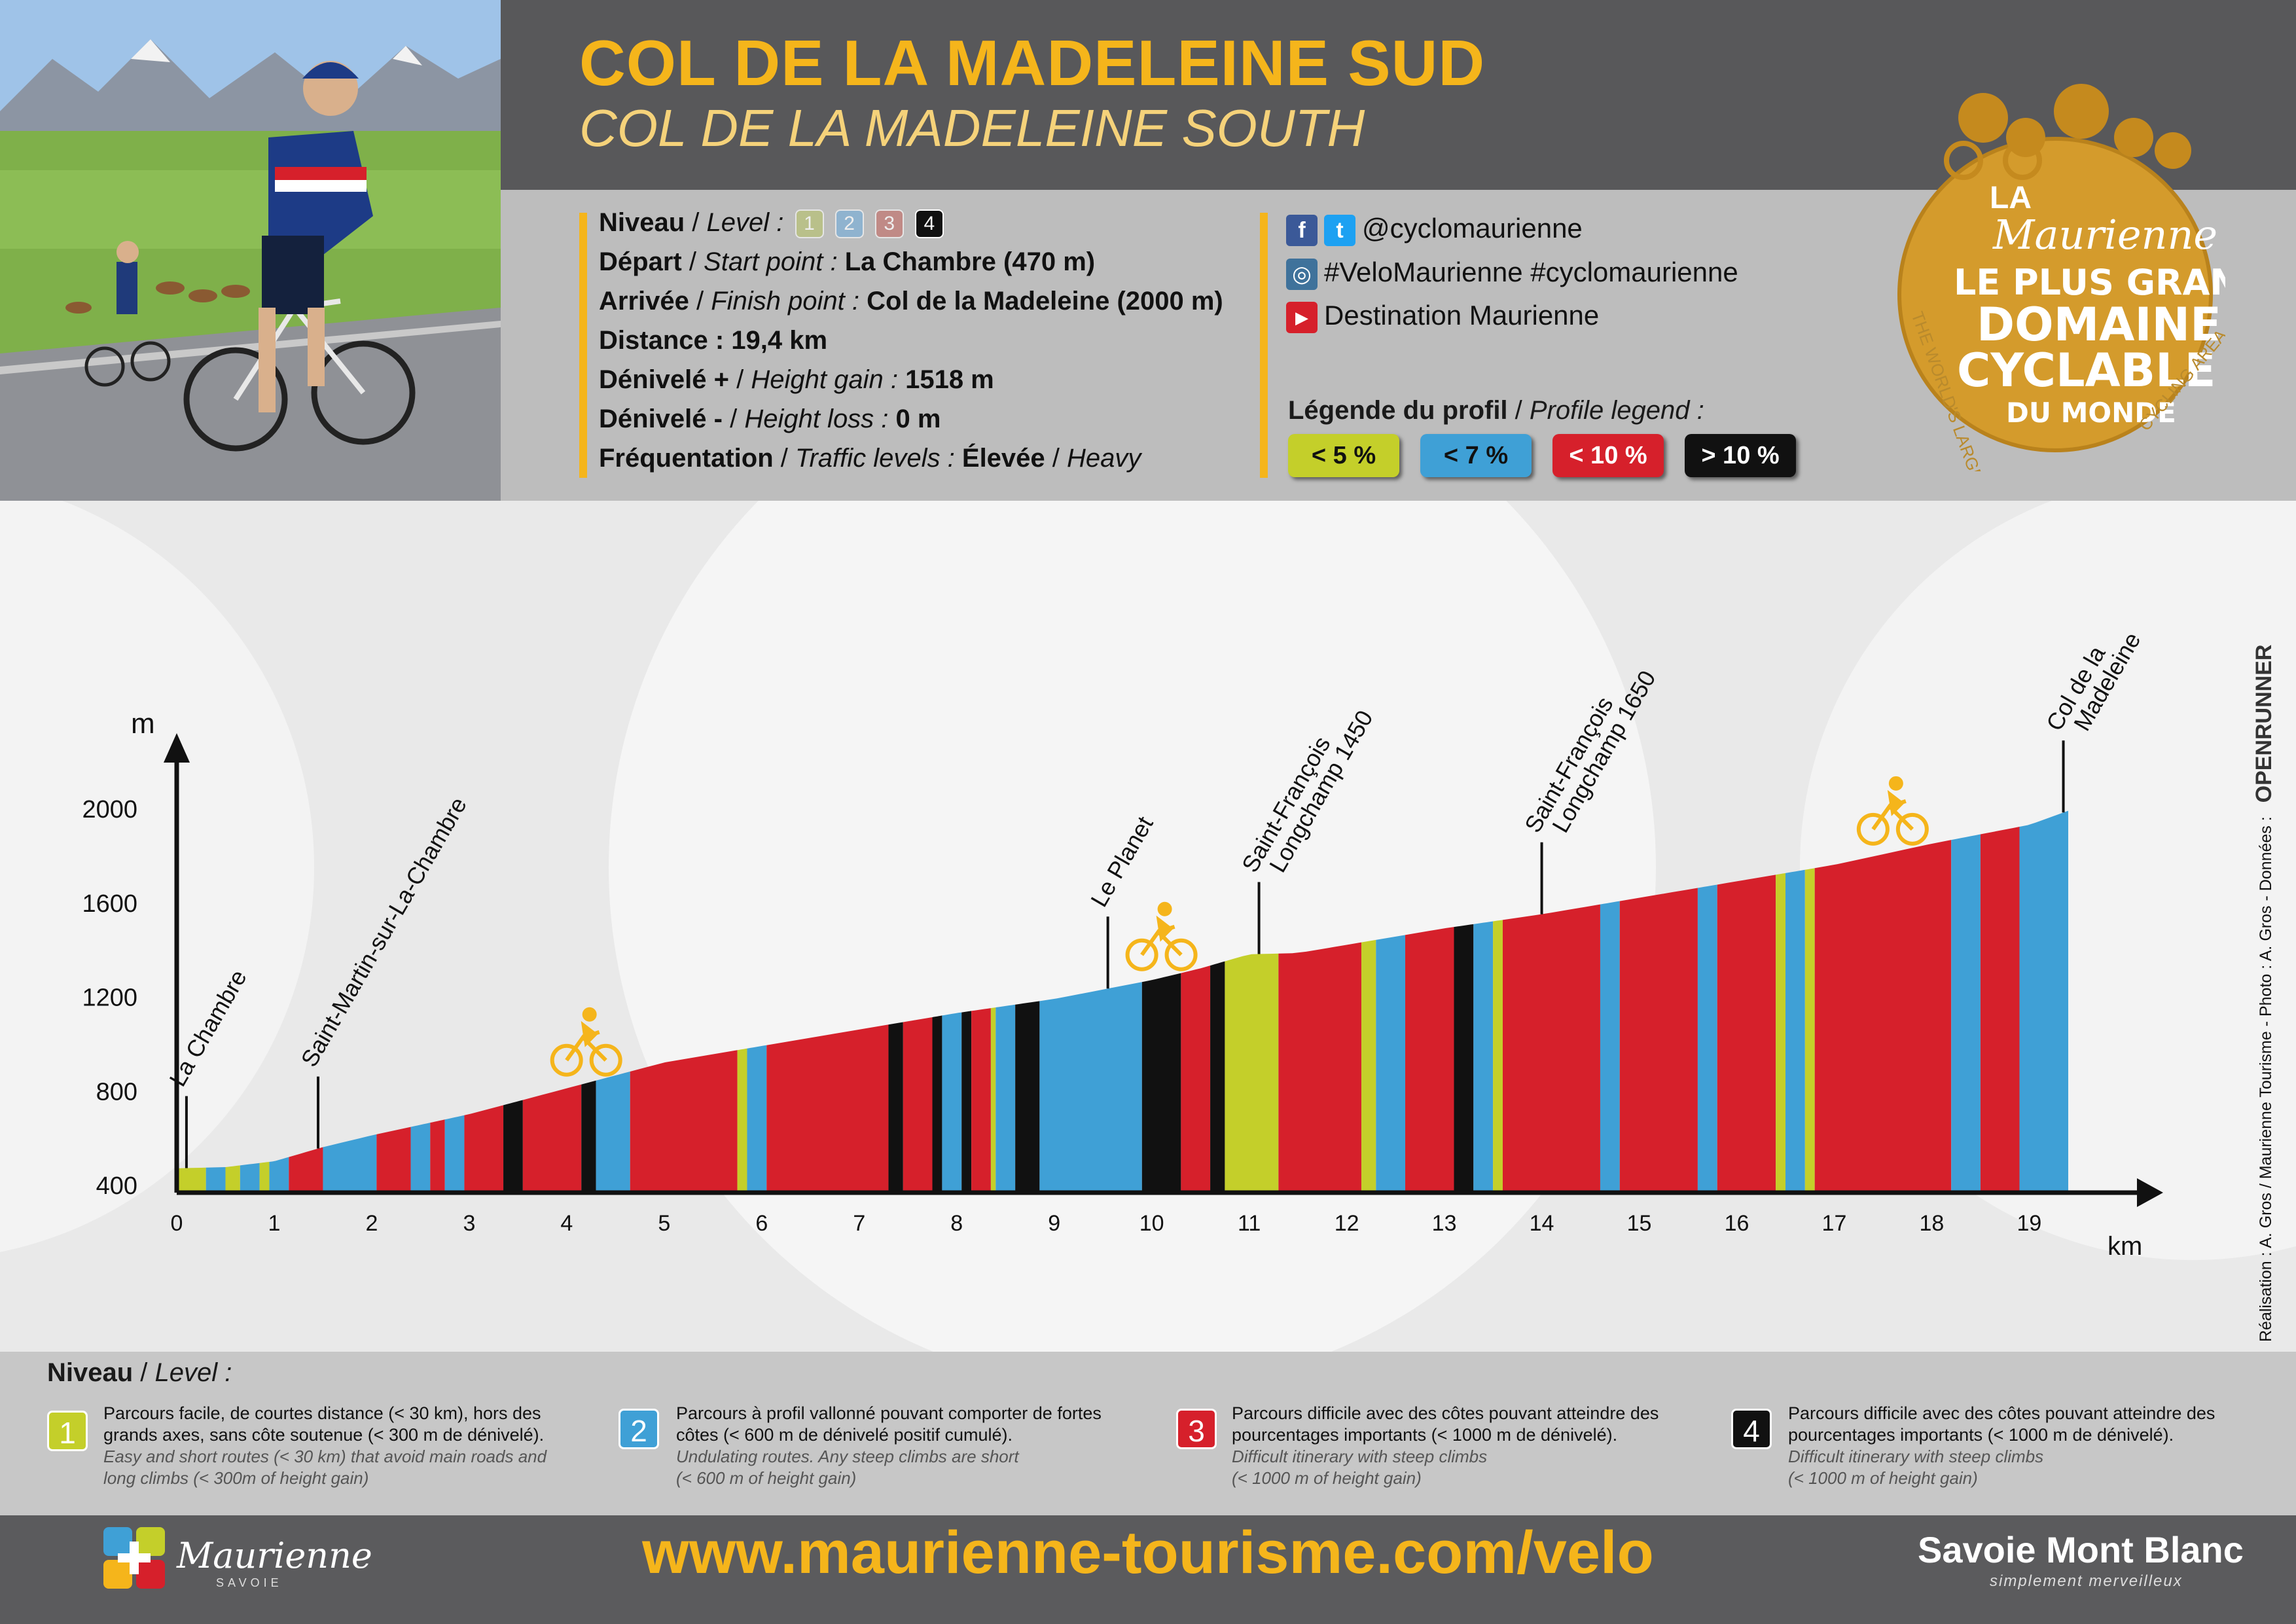  I want to click on level-band, so click(1148, 1433).